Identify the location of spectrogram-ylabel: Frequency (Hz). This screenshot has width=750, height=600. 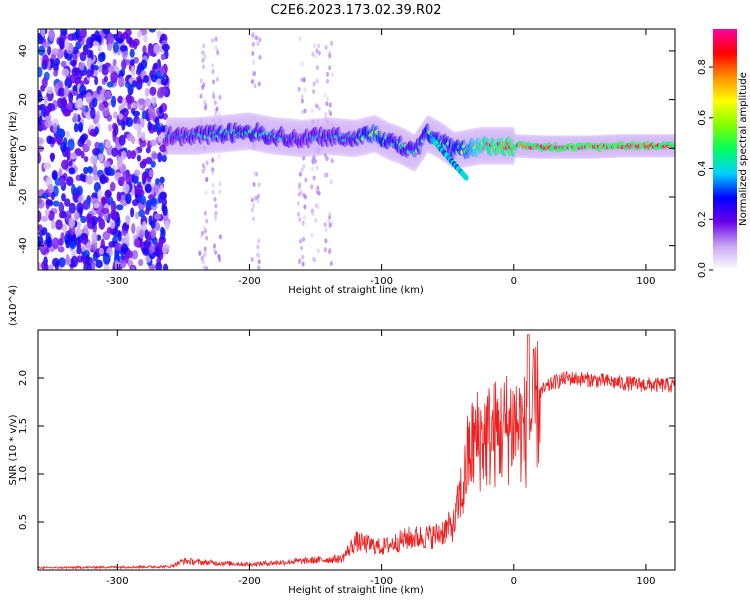
(13, 149).